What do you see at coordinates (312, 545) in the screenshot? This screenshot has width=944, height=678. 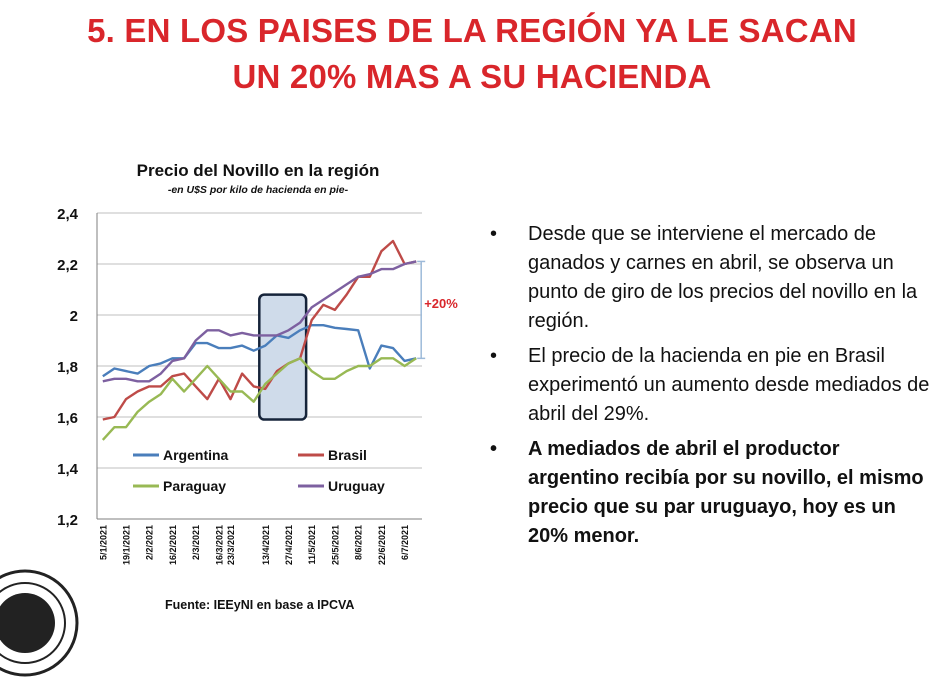 I see `x-tick-label: 11/5/2021` at bounding box center [312, 545].